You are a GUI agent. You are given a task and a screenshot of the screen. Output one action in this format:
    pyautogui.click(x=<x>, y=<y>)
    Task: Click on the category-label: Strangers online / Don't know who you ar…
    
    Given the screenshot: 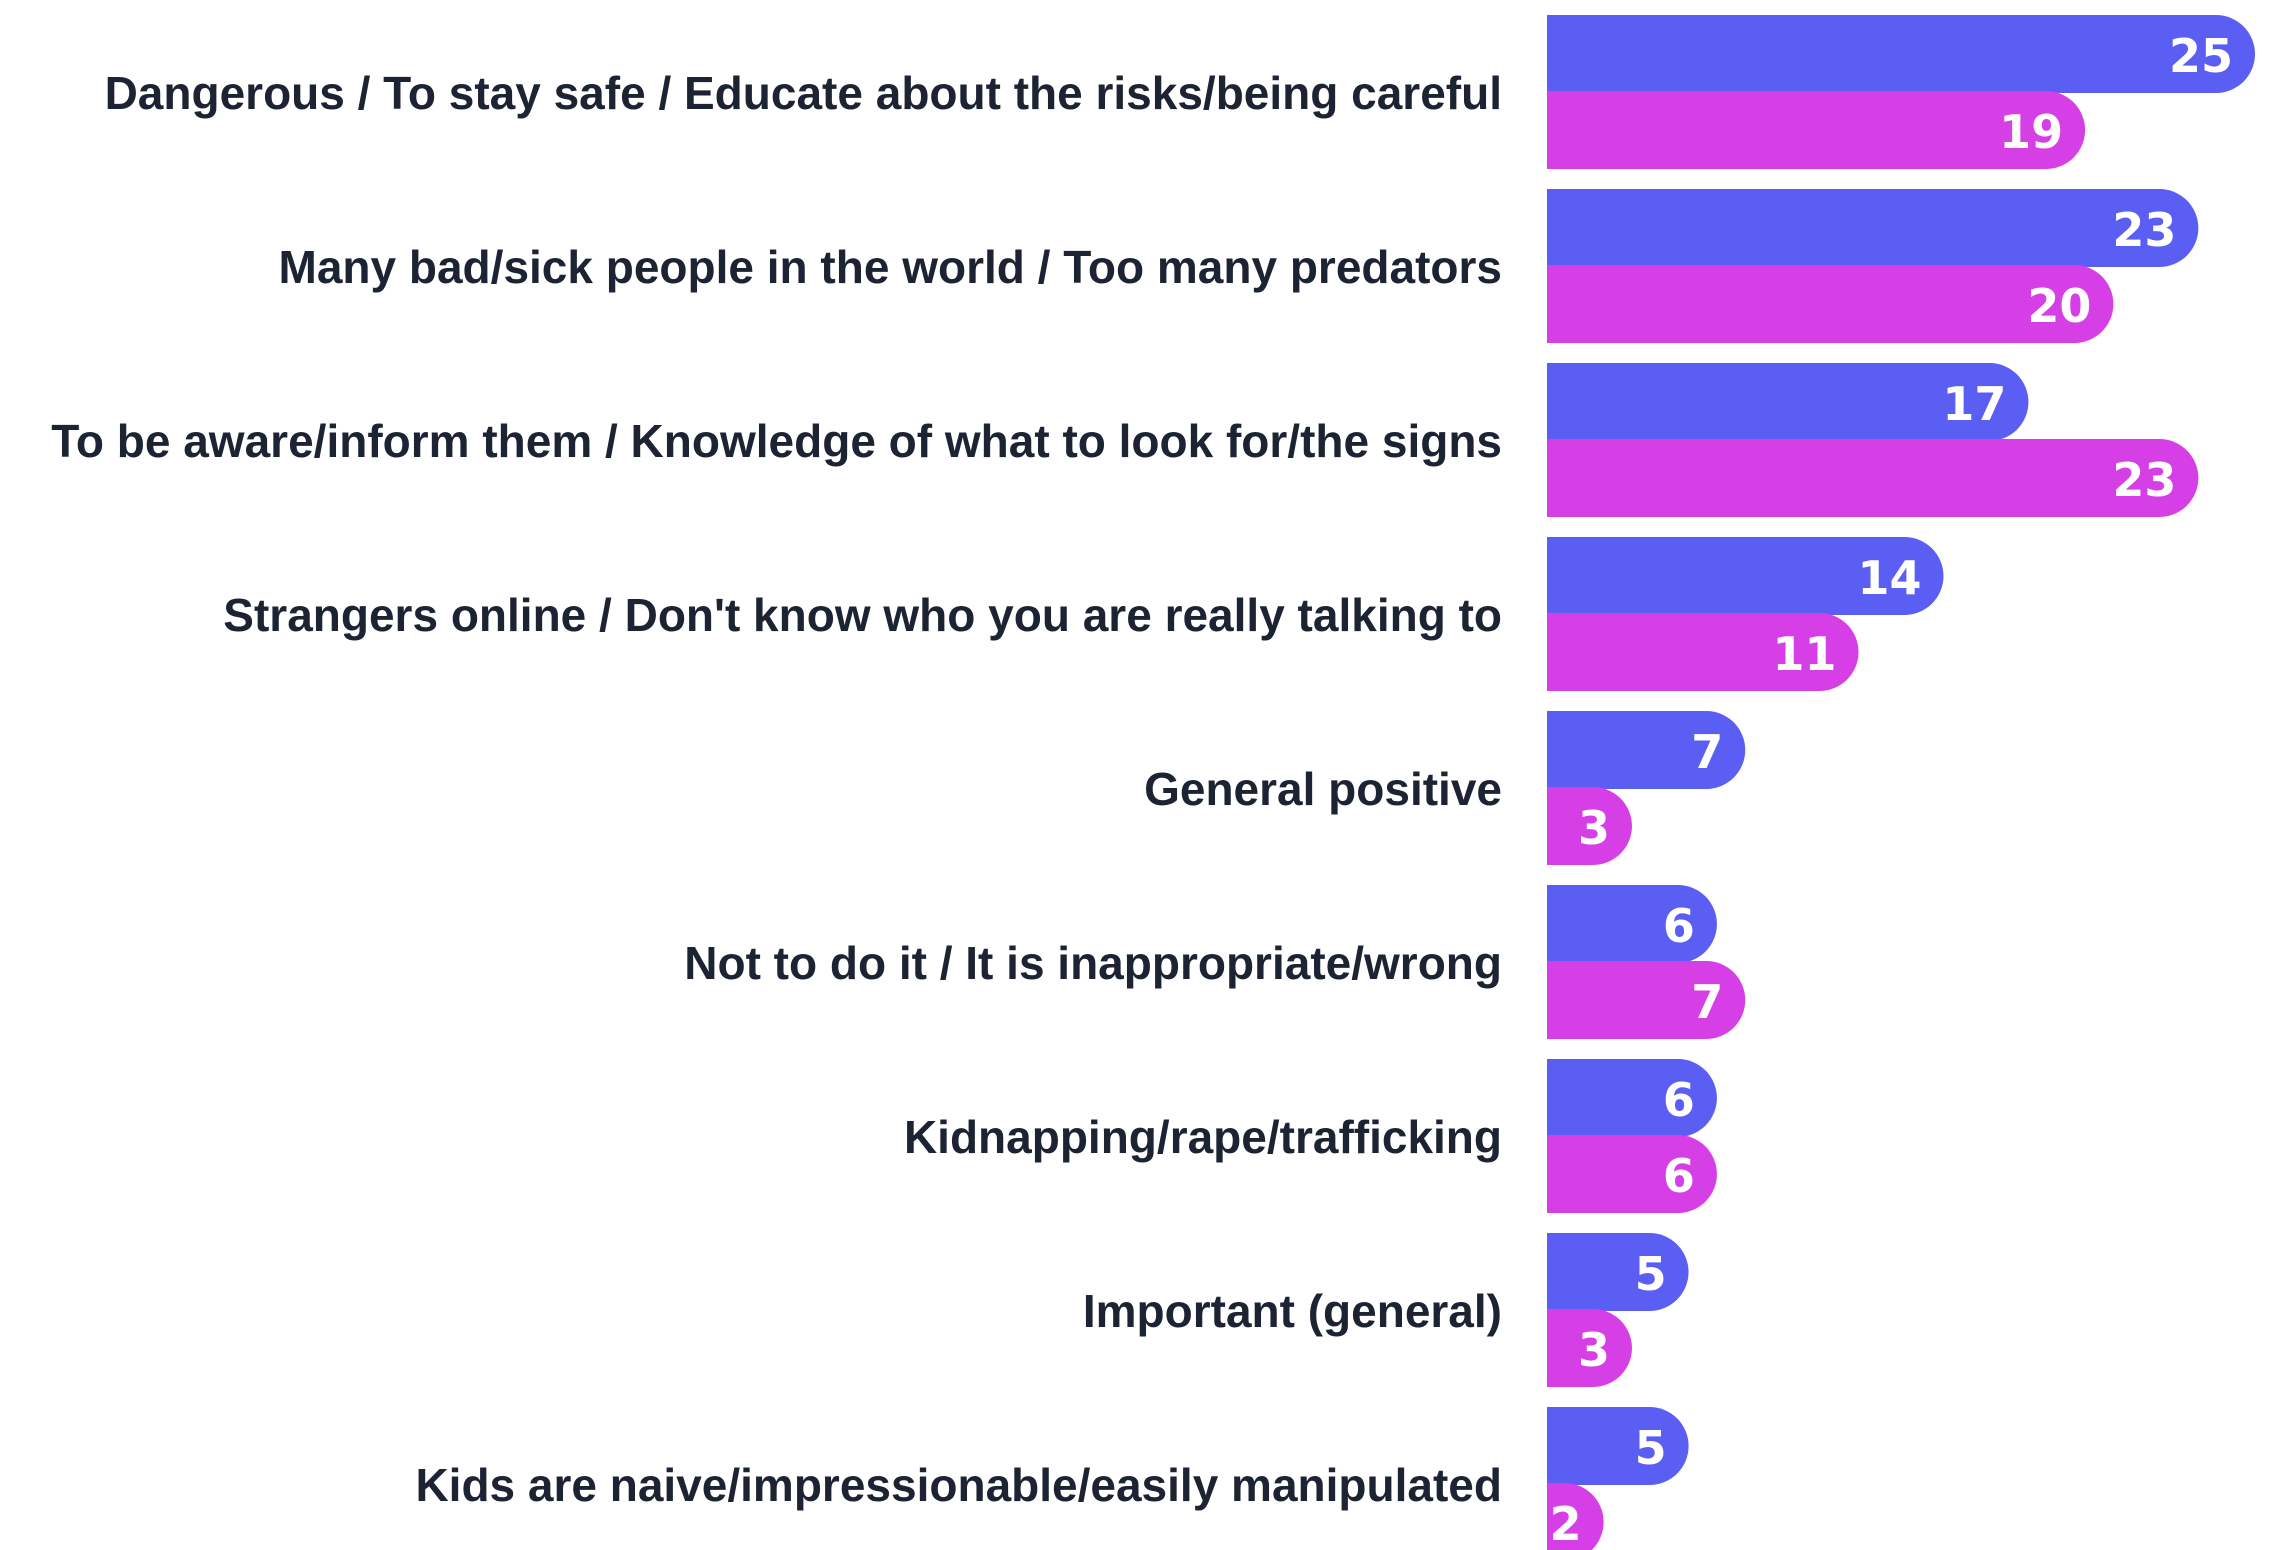 What is the action you would take?
    pyautogui.click(x=862, y=615)
    